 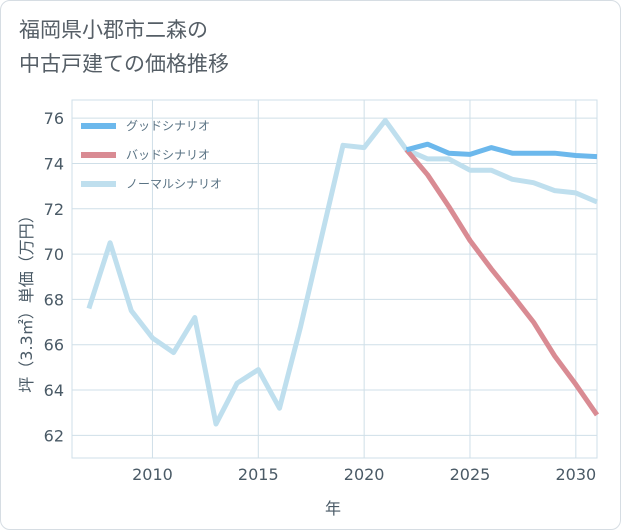 I want to click on good-scenario-line, so click(x=501, y=150).